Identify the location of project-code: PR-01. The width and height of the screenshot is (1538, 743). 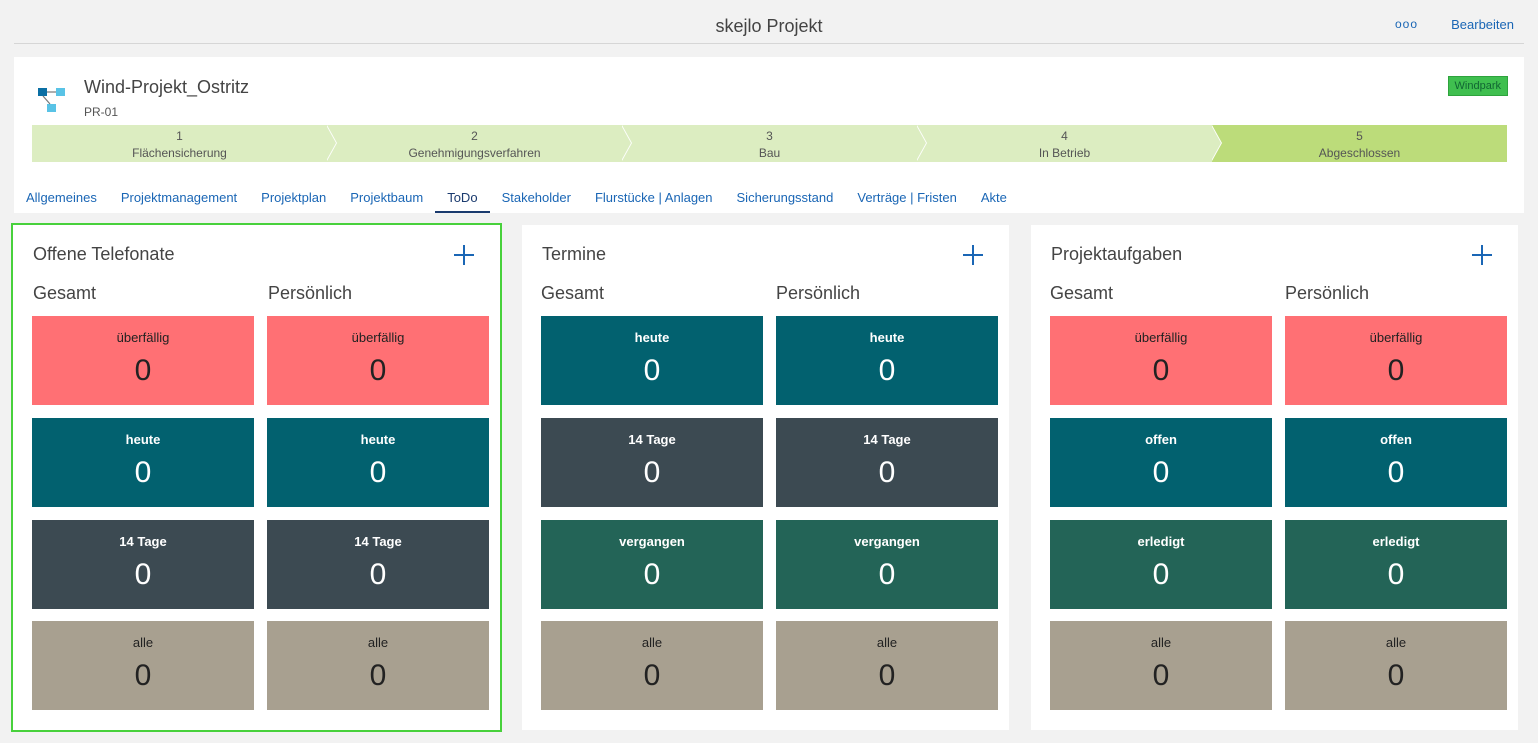
(101, 112).